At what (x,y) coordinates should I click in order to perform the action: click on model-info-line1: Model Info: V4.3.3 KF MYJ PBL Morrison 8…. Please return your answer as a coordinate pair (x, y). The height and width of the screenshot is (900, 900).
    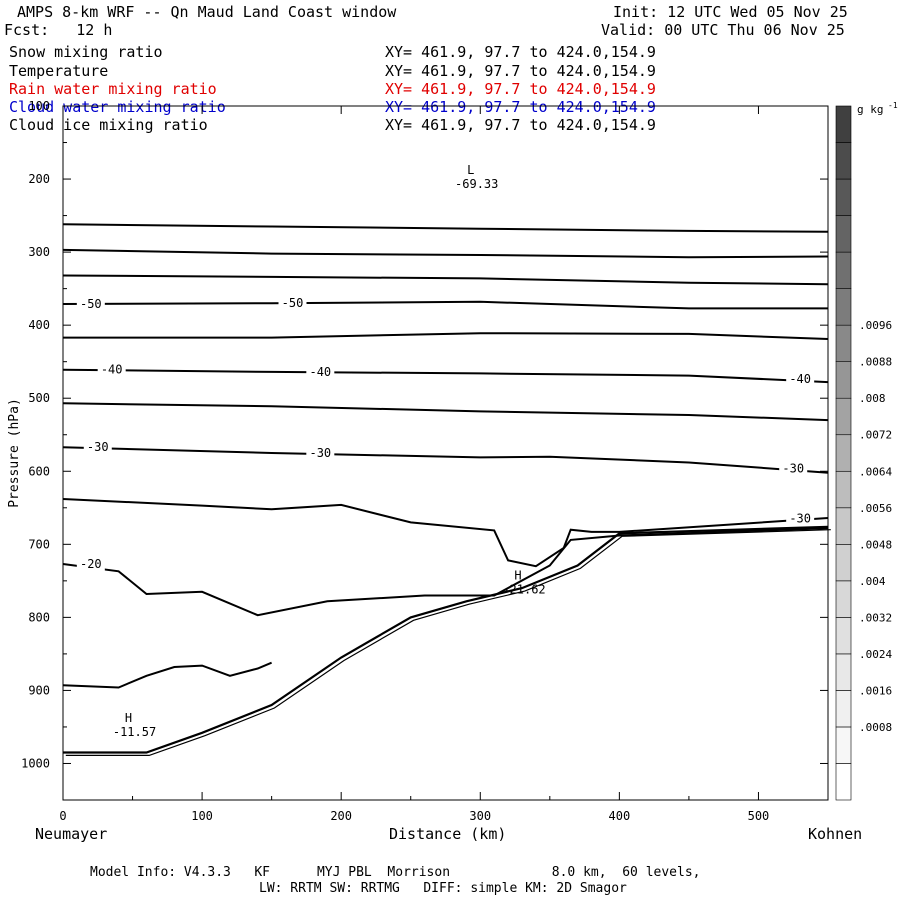
    Looking at the image, I should click on (395, 872).